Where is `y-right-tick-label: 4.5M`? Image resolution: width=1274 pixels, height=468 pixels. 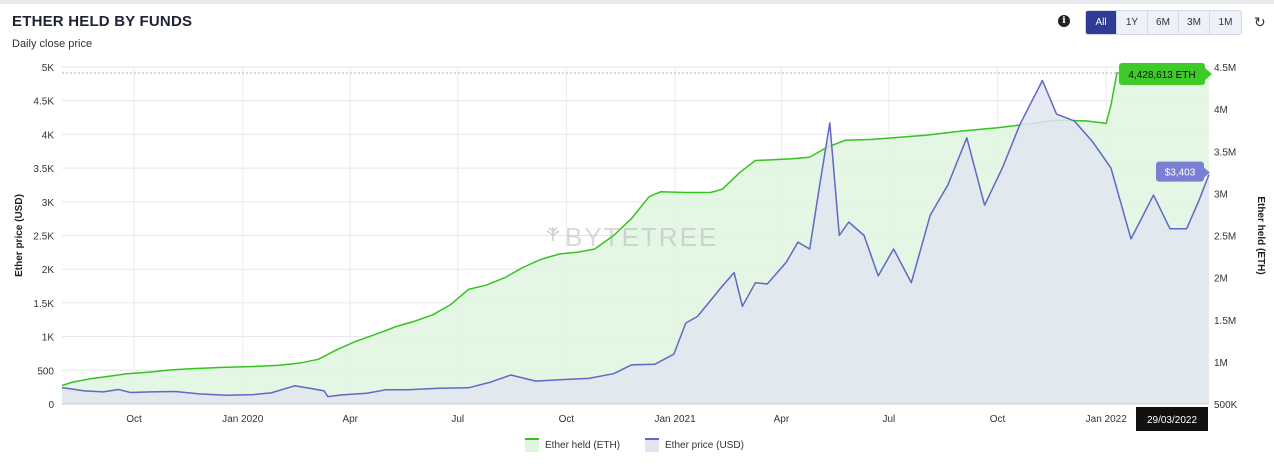
y-right-tick-label: 4.5M is located at coordinates (1225, 68).